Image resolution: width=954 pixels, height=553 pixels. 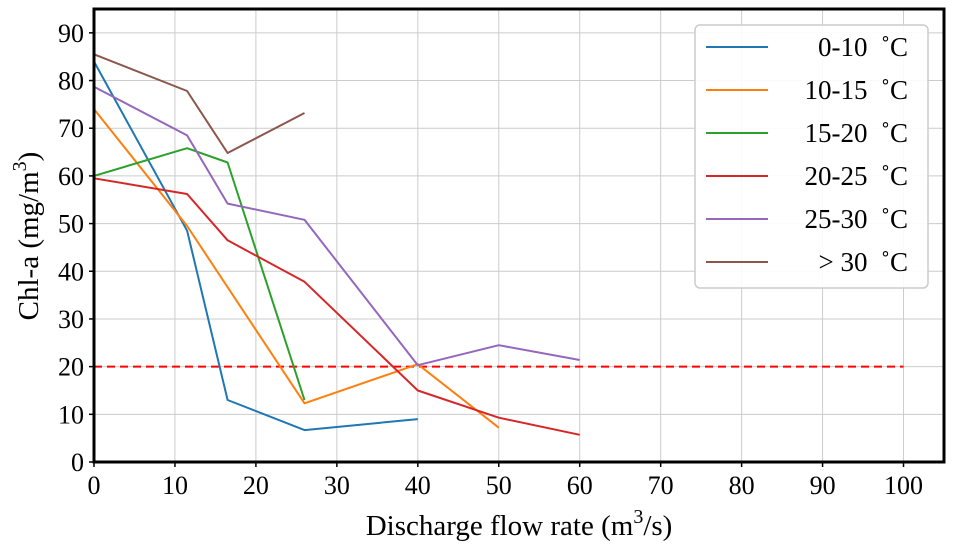 What do you see at coordinates (71, 224) in the screenshot?
I see `y-tick-label: 50` at bounding box center [71, 224].